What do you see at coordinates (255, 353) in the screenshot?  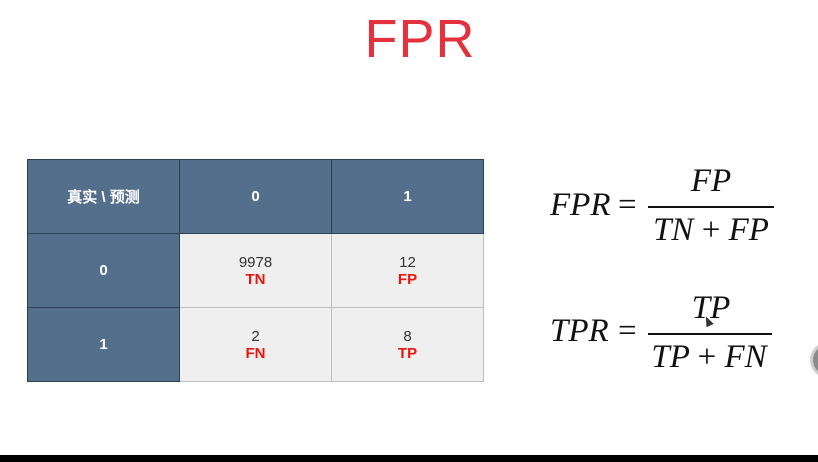 I see `cell-label: FN` at bounding box center [255, 353].